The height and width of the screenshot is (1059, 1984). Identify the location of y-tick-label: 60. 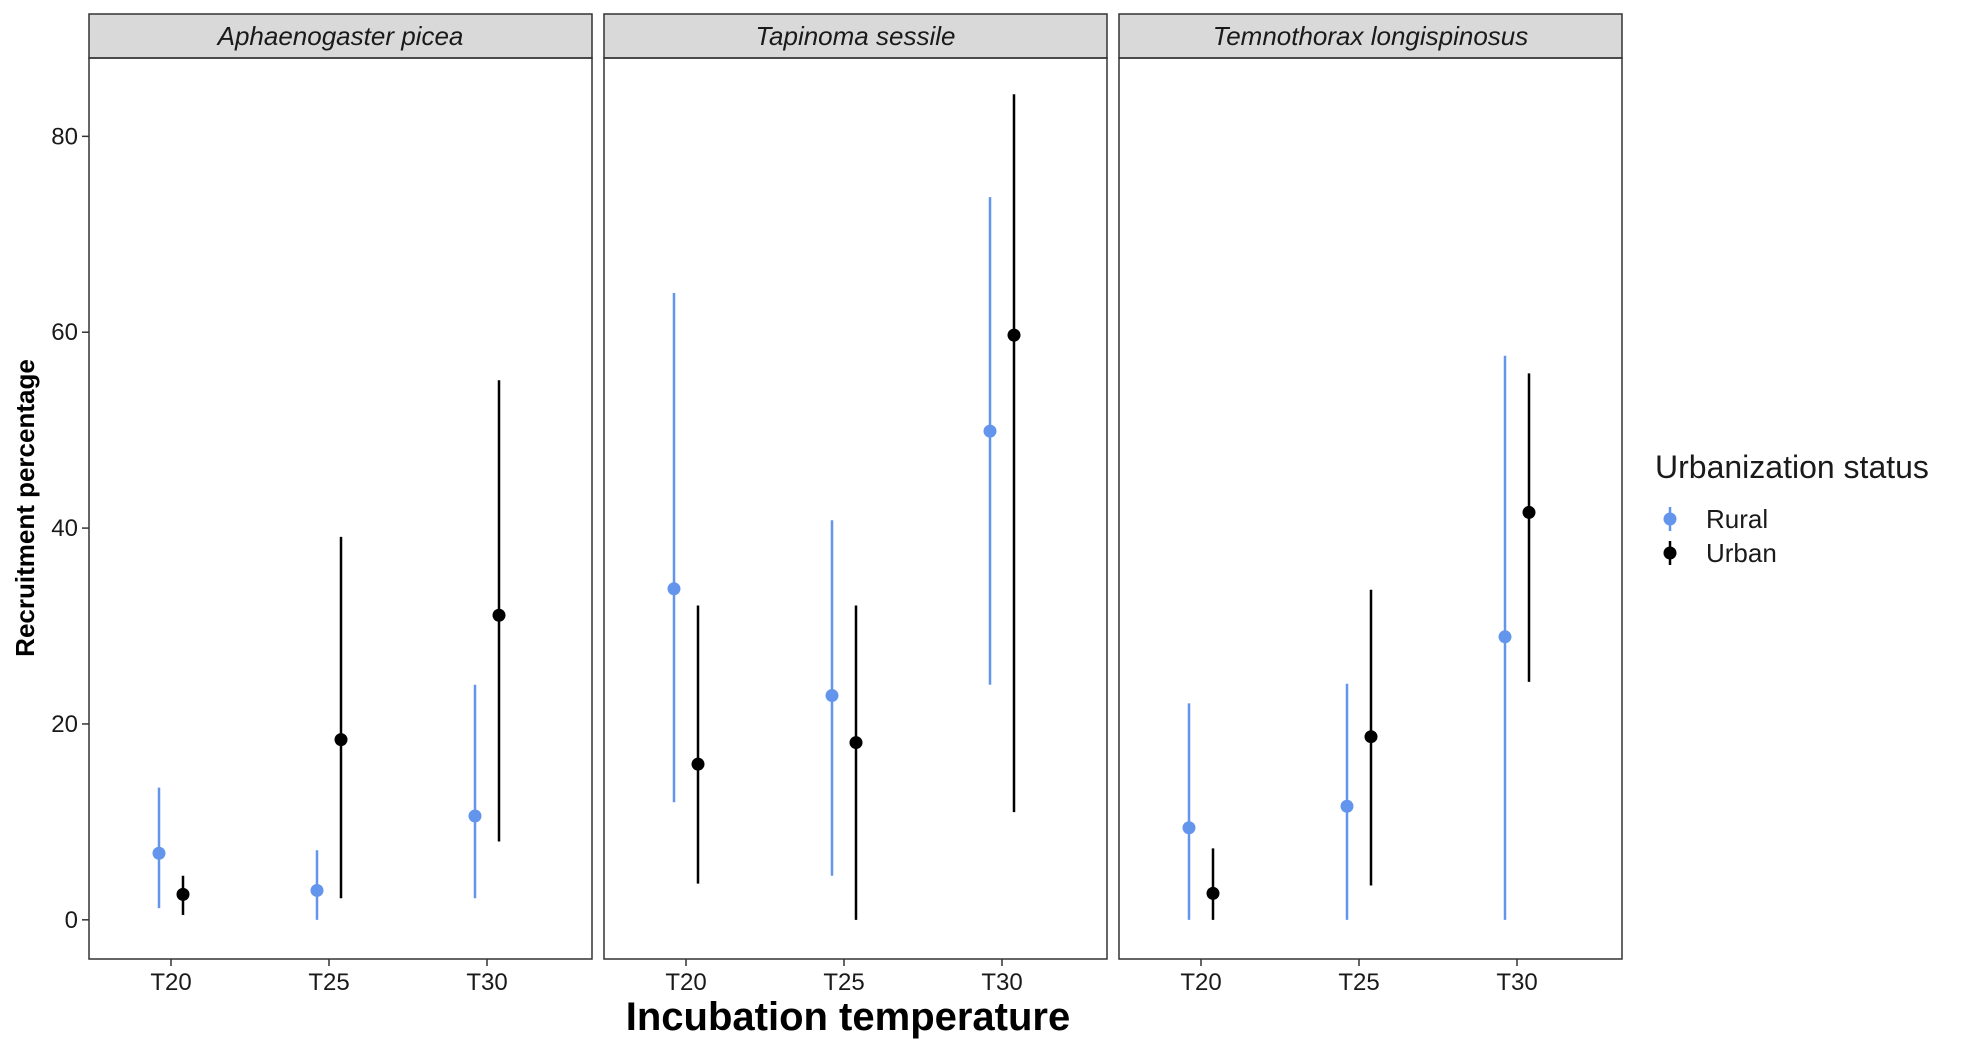
(64, 332).